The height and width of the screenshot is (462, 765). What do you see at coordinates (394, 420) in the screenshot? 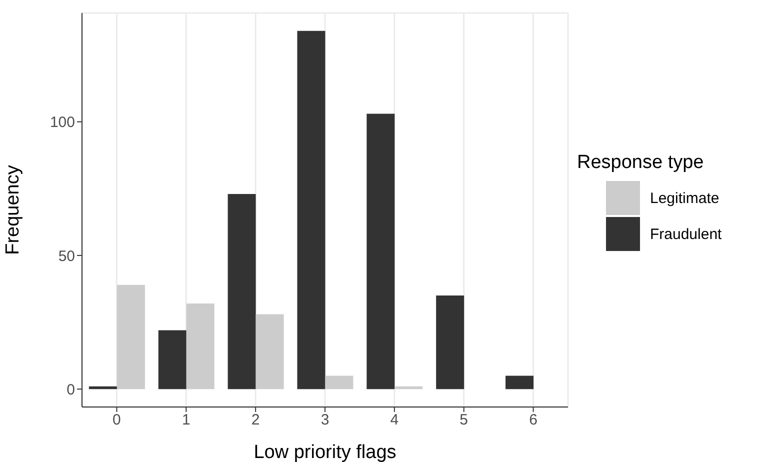
I see `x-tick-label: 4` at bounding box center [394, 420].